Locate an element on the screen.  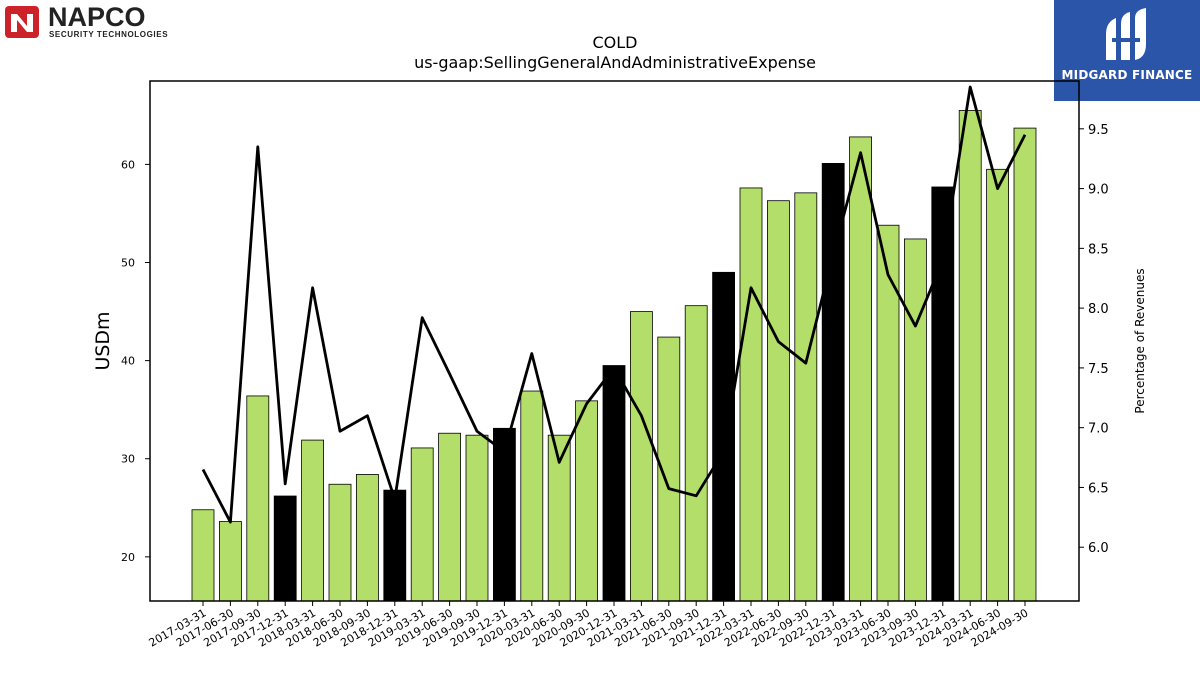
y2-tick-label: 6.5 is located at coordinates (1098, 488).